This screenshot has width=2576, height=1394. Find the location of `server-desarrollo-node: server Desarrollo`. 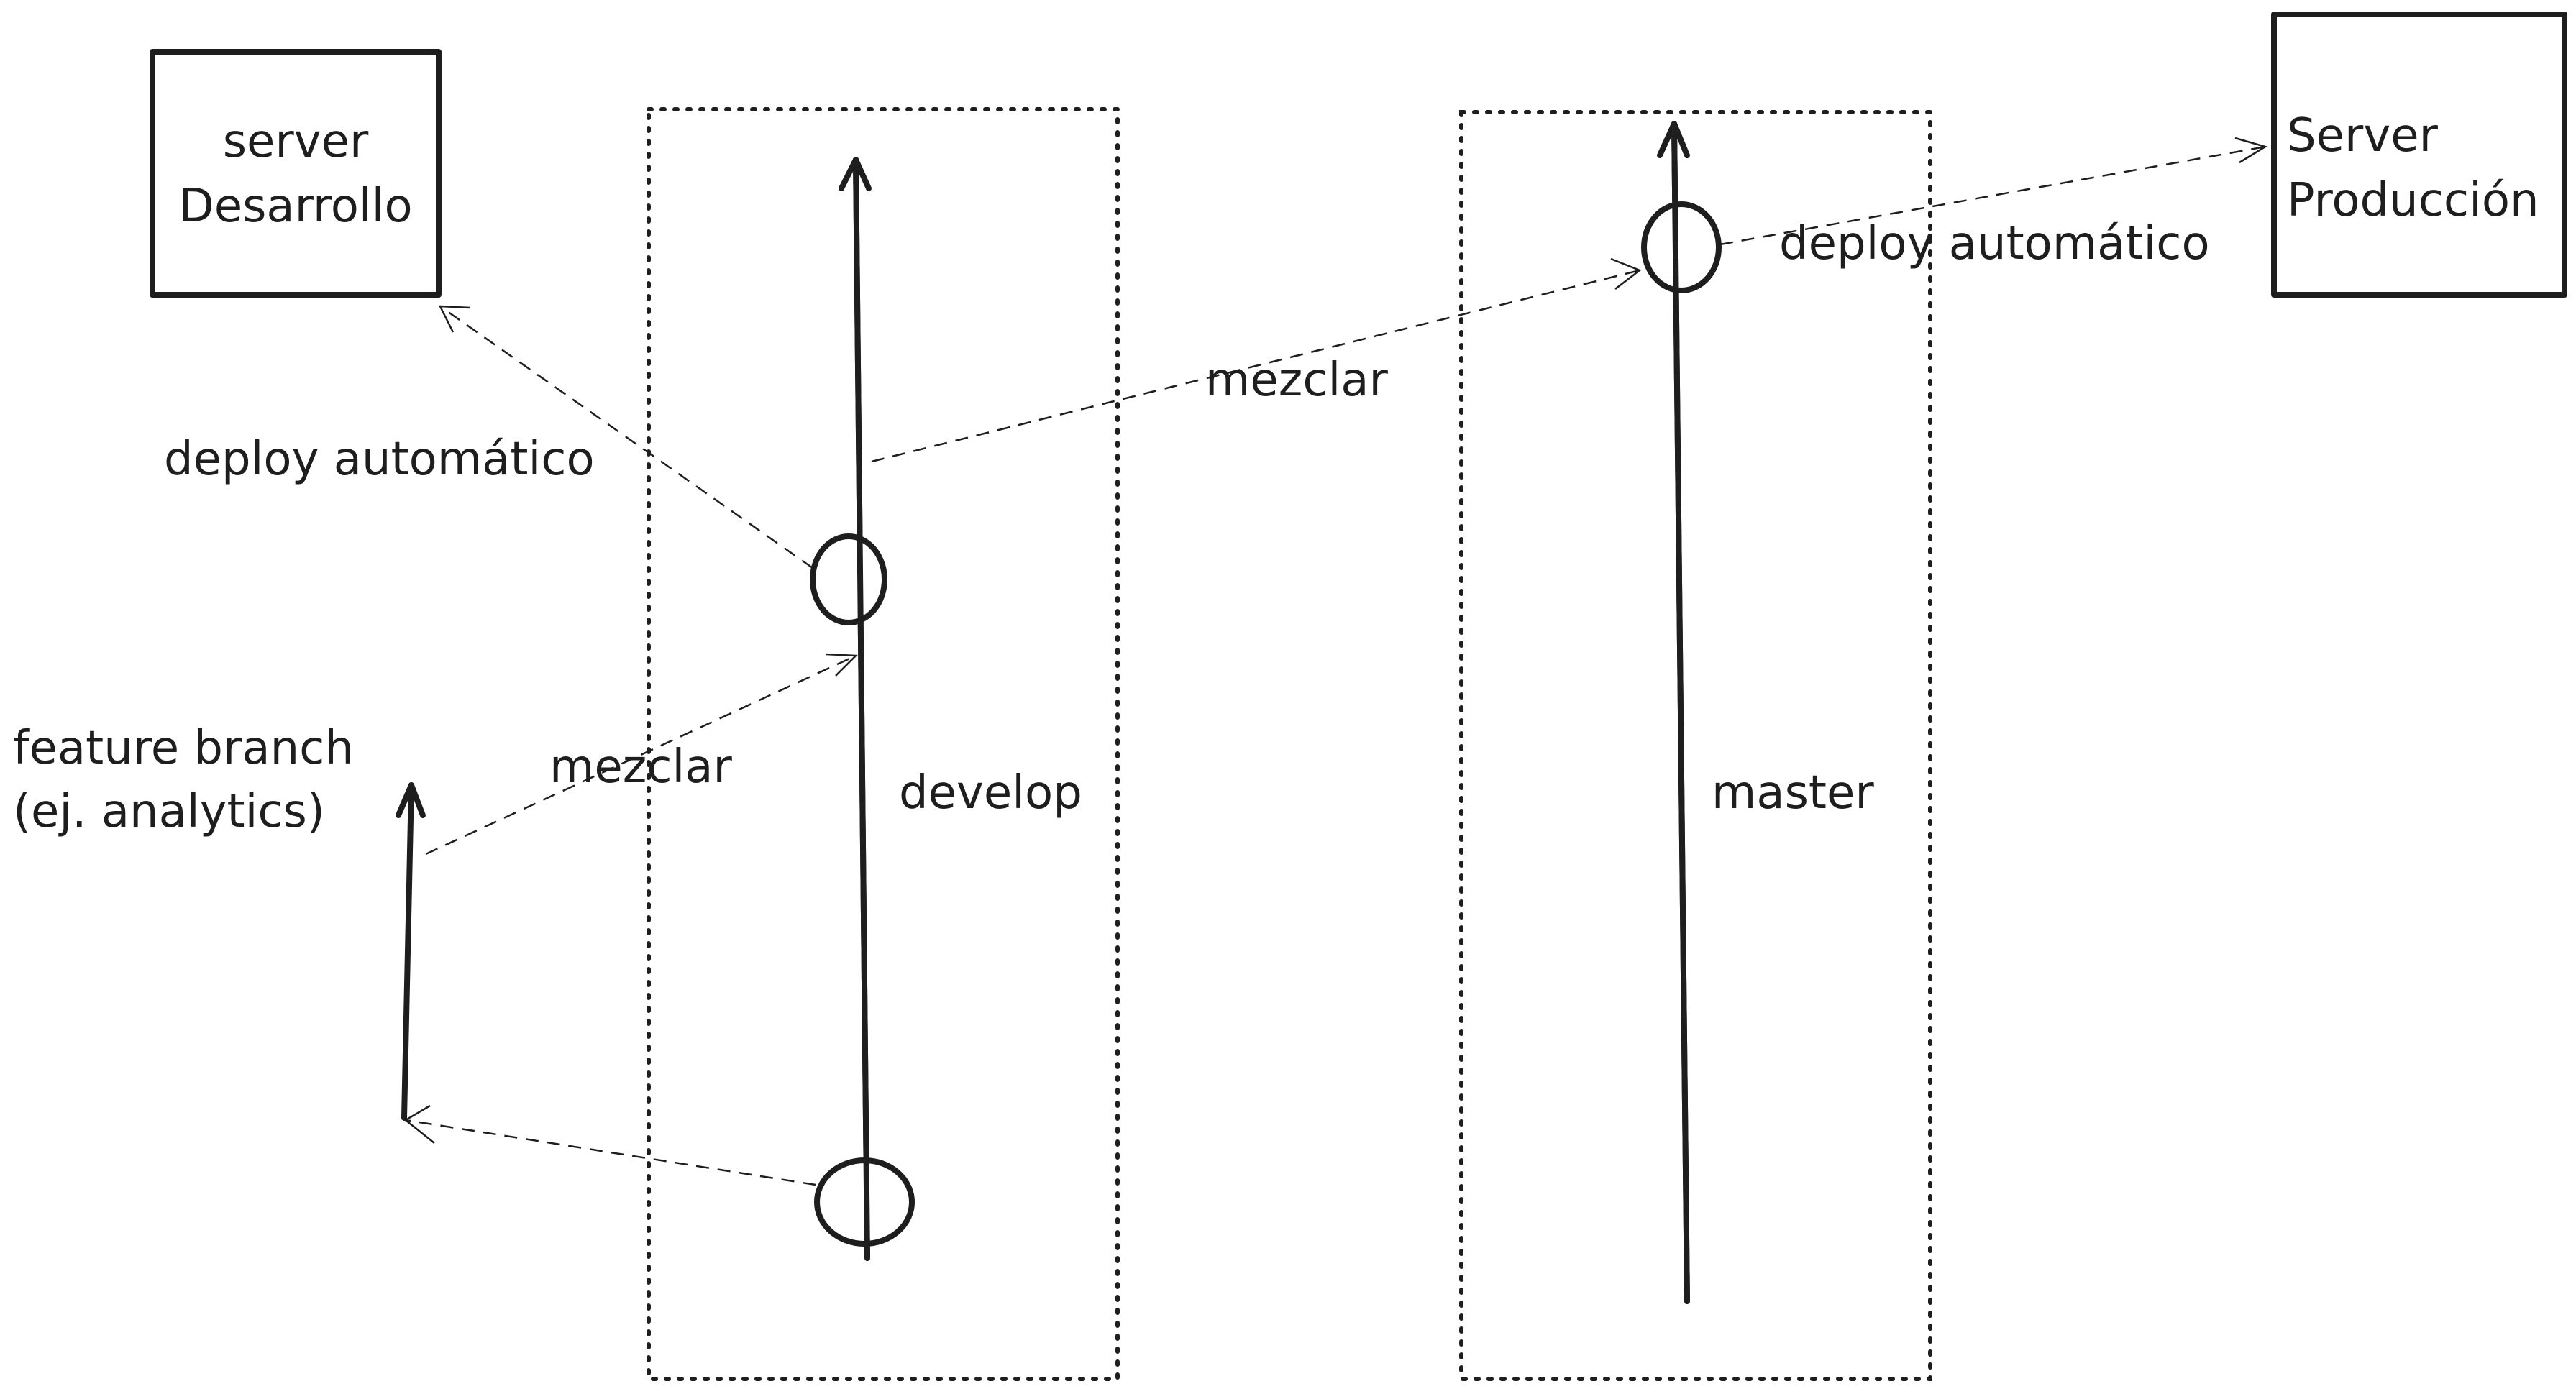

server-desarrollo-node: server Desarrollo is located at coordinates (296, 173).